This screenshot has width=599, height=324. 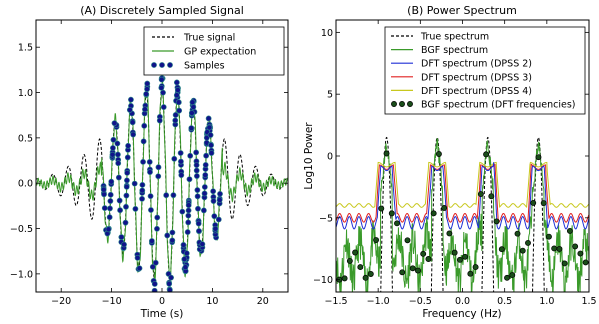 I want to click on x-tick-label: 1.0, so click(x=546, y=301).